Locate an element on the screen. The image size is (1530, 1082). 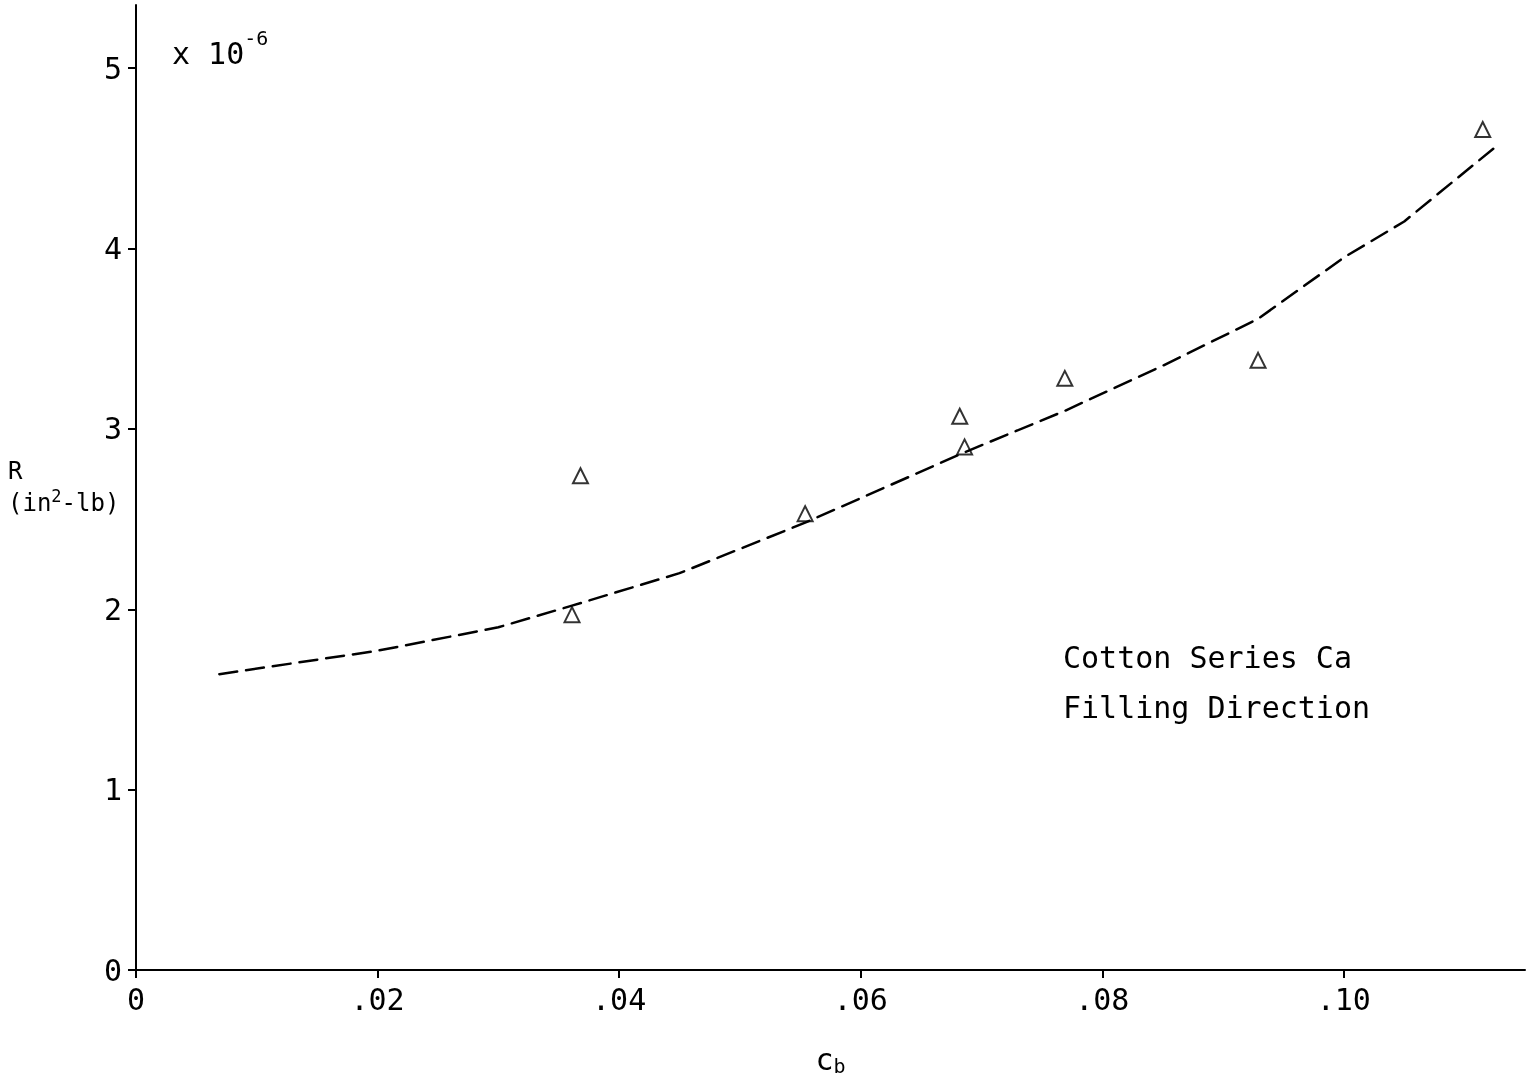
y-tick-label: 5 is located at coordinates (112, 68).